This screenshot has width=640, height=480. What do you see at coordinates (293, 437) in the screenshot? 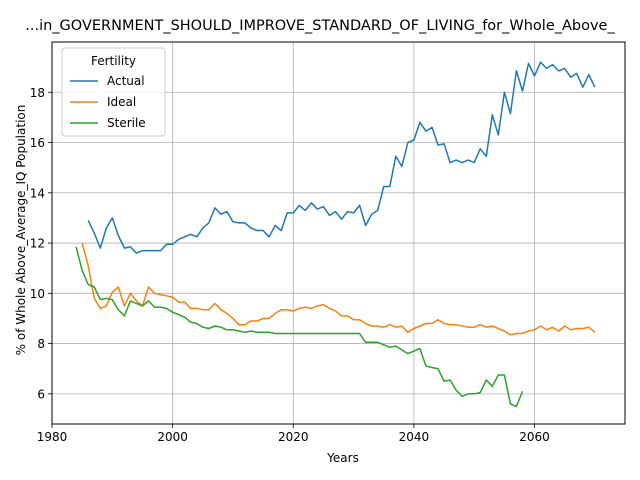
I see `x-tick-label: 2020` at bounding box center [293, 437].